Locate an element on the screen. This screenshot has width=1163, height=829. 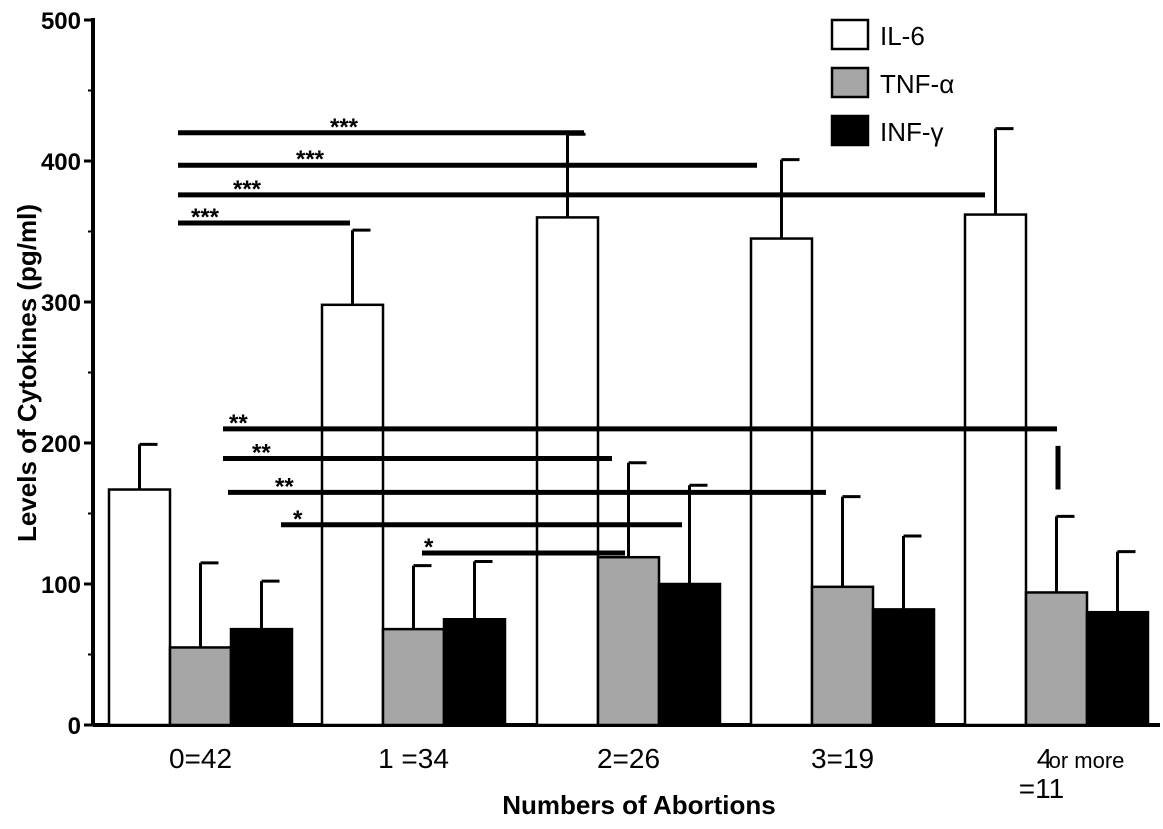
y-tick-label: 400 is located at coordinates (61, 162).